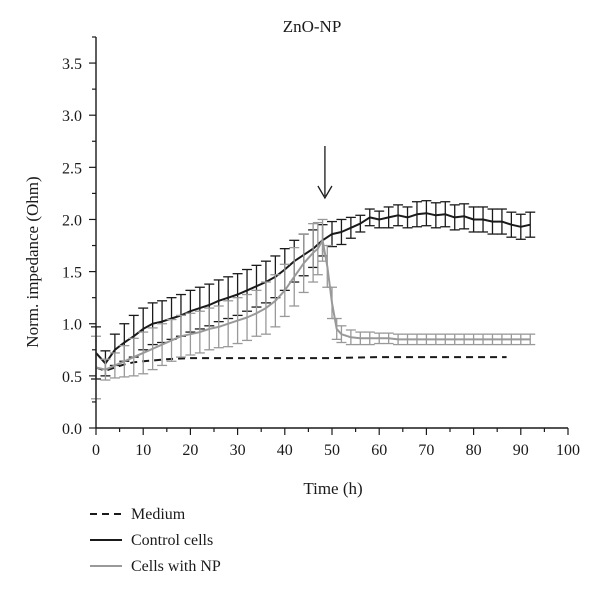  What do you see at coordinates (72, 273) in the screenshot?
I see `y-tick-label: 1.5` at bounding box center [72, 273].